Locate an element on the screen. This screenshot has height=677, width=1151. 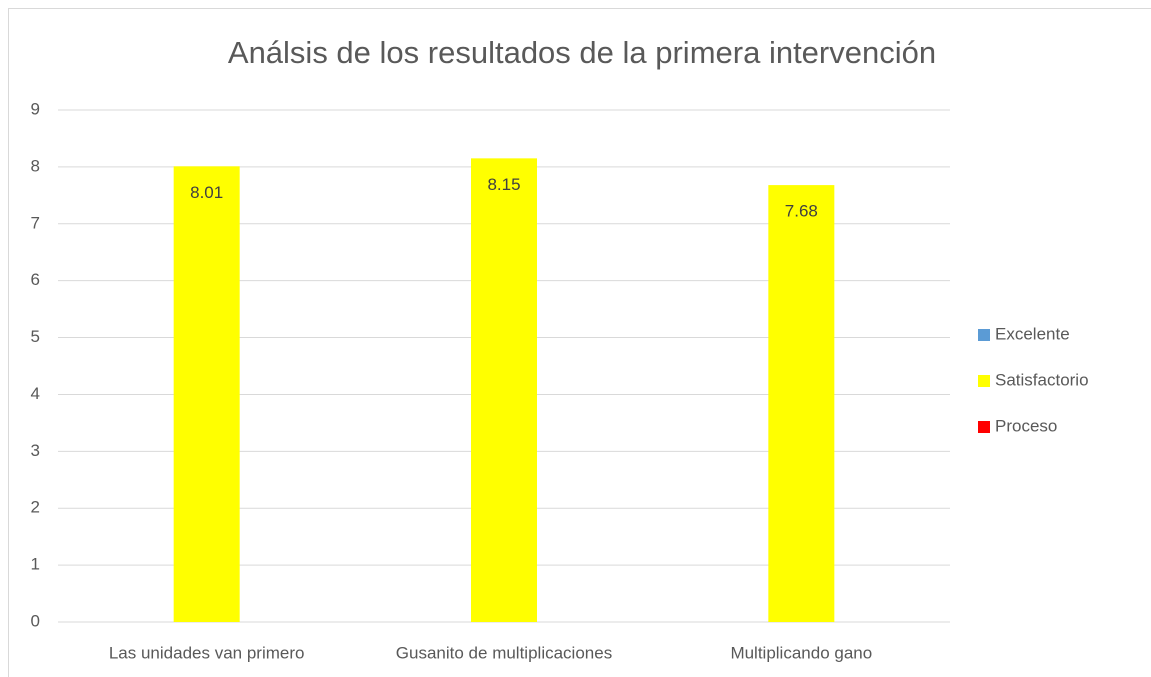
y-tick-label: 4 is located at coordinates (35, 393).